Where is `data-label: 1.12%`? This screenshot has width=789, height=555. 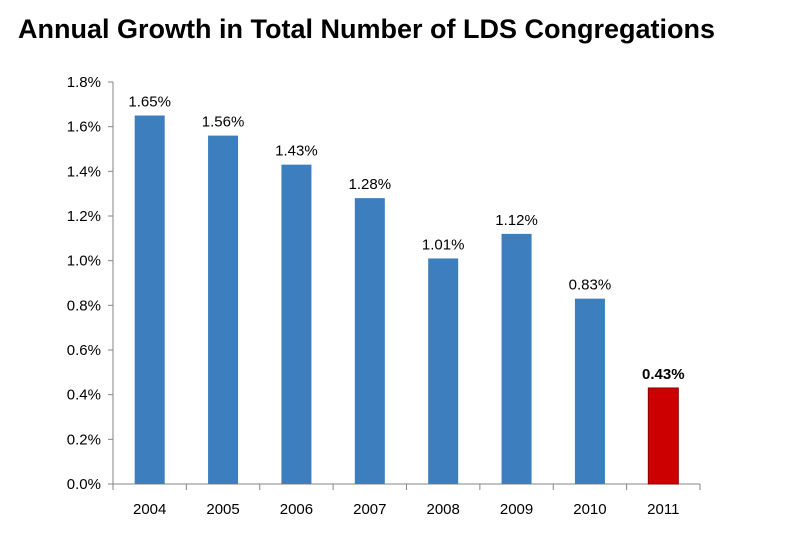 data-label: 1.12% is located at coordinates (516, 220).